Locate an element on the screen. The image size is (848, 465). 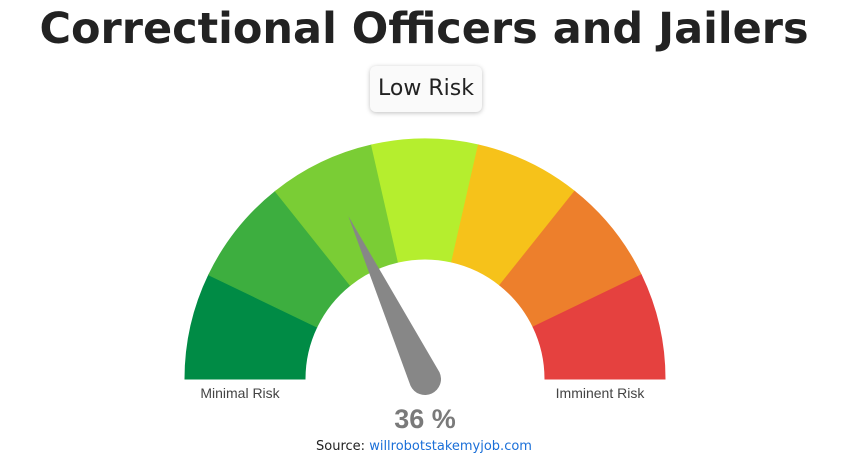
risk-badge: Low Risk is located at coordinates (426, 89).